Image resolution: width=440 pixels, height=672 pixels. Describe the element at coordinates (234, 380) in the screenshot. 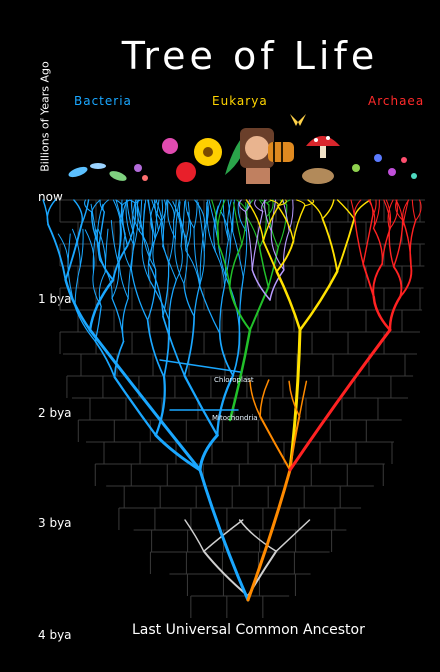

I see `chloroplast-label: Chloroplast` at that location.